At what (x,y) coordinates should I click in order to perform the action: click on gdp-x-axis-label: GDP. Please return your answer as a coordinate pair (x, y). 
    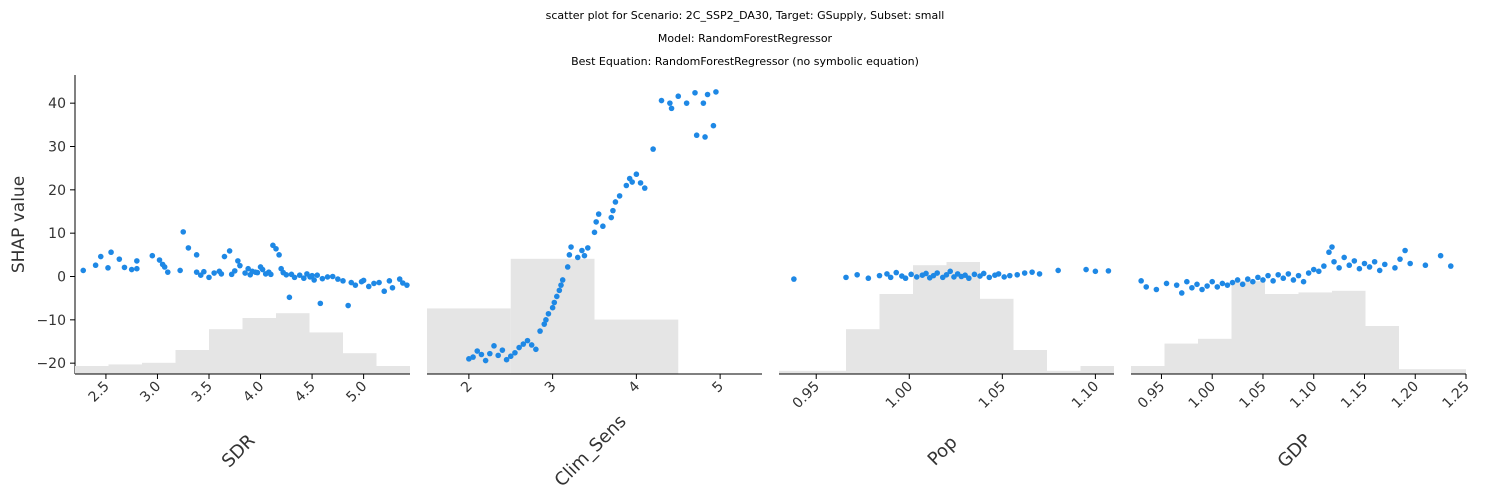
    Looking at the image, I should click on (1295, 451).